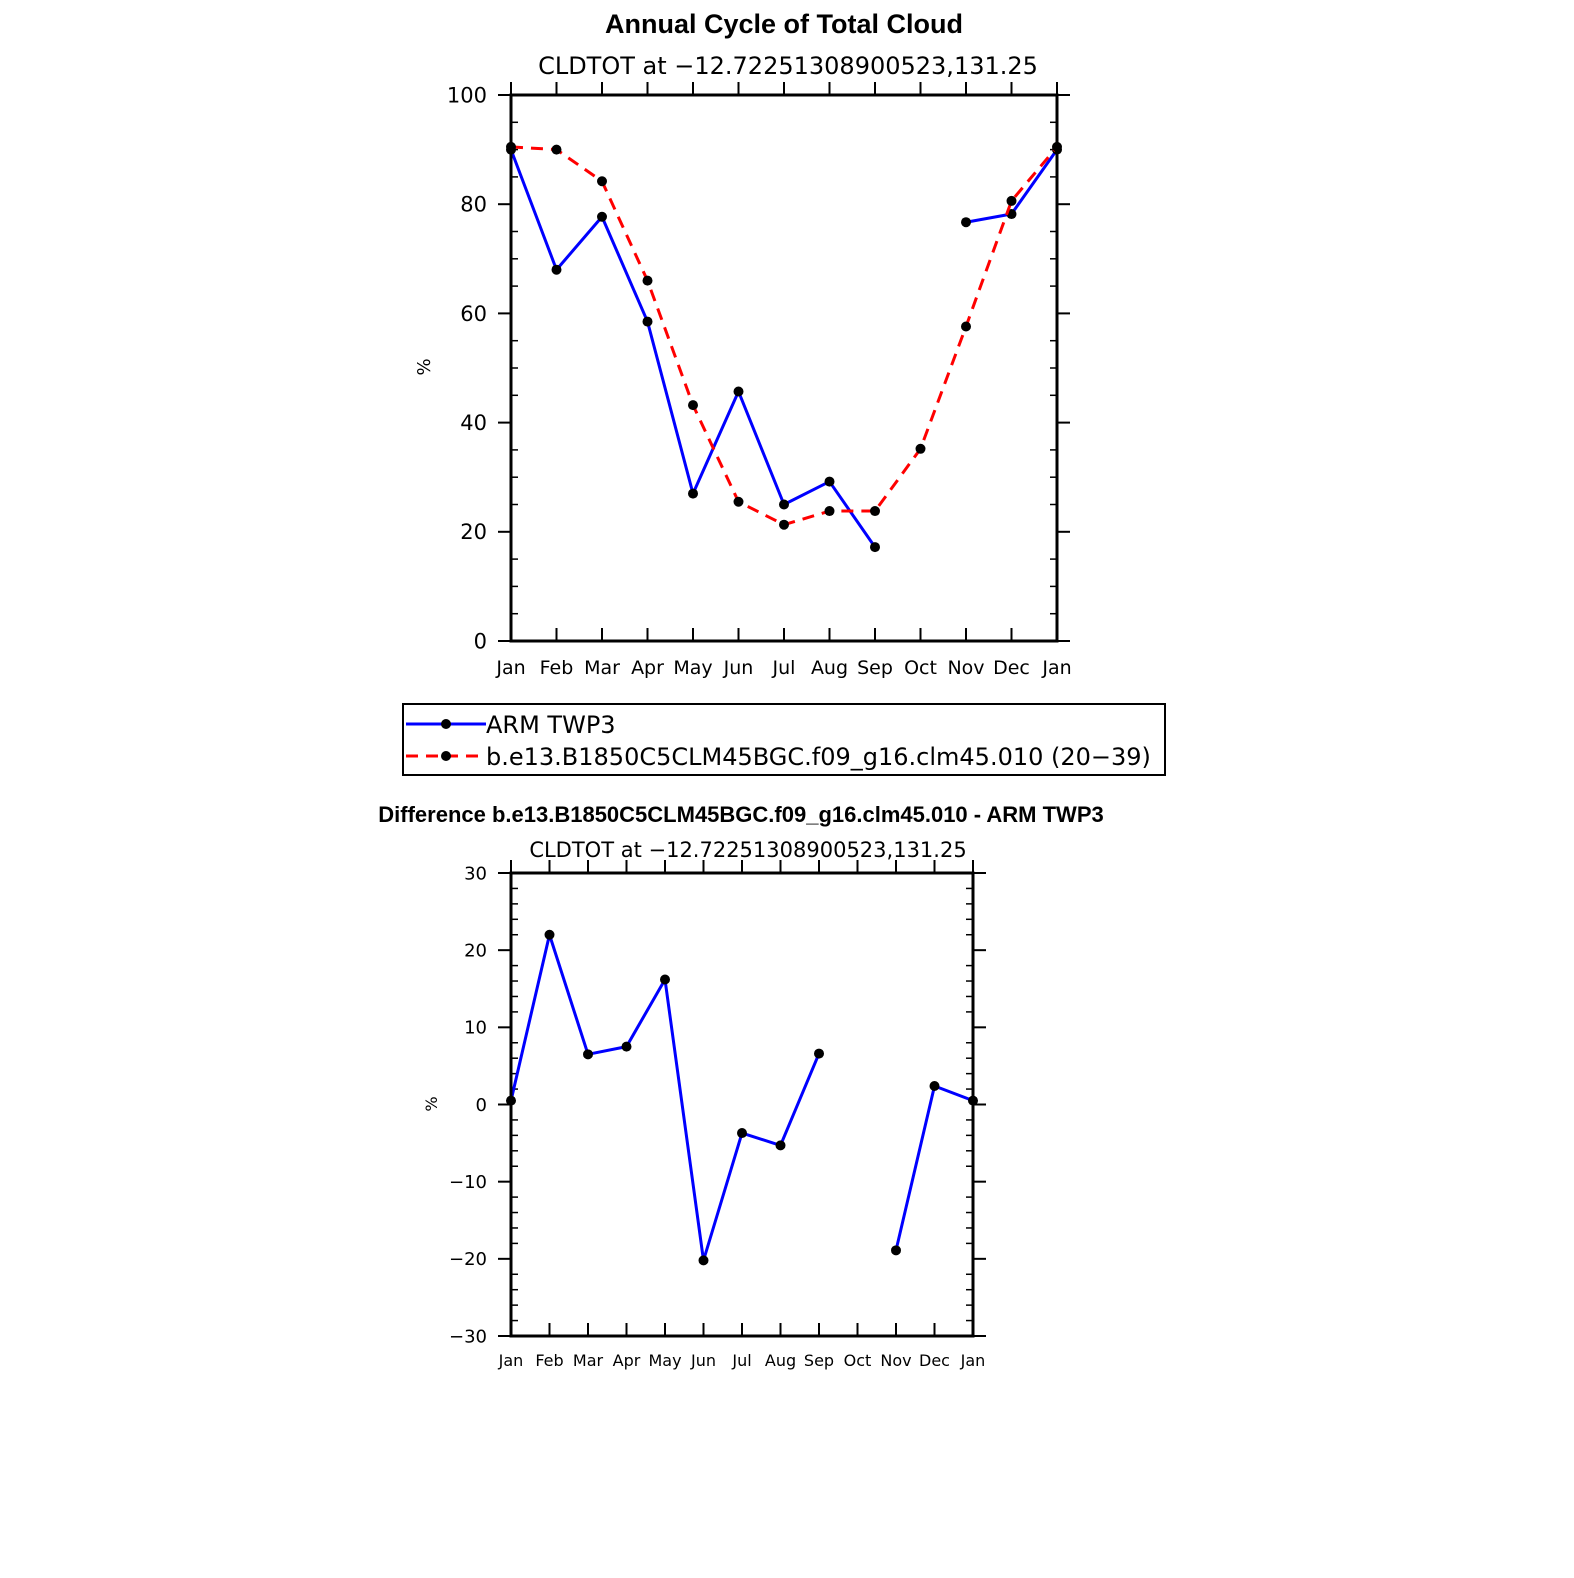  What do you see at coordinates (829, 668) in the screenshot?
I see `chart1-xtick-label: Aug` at bounding box center [829, 668].